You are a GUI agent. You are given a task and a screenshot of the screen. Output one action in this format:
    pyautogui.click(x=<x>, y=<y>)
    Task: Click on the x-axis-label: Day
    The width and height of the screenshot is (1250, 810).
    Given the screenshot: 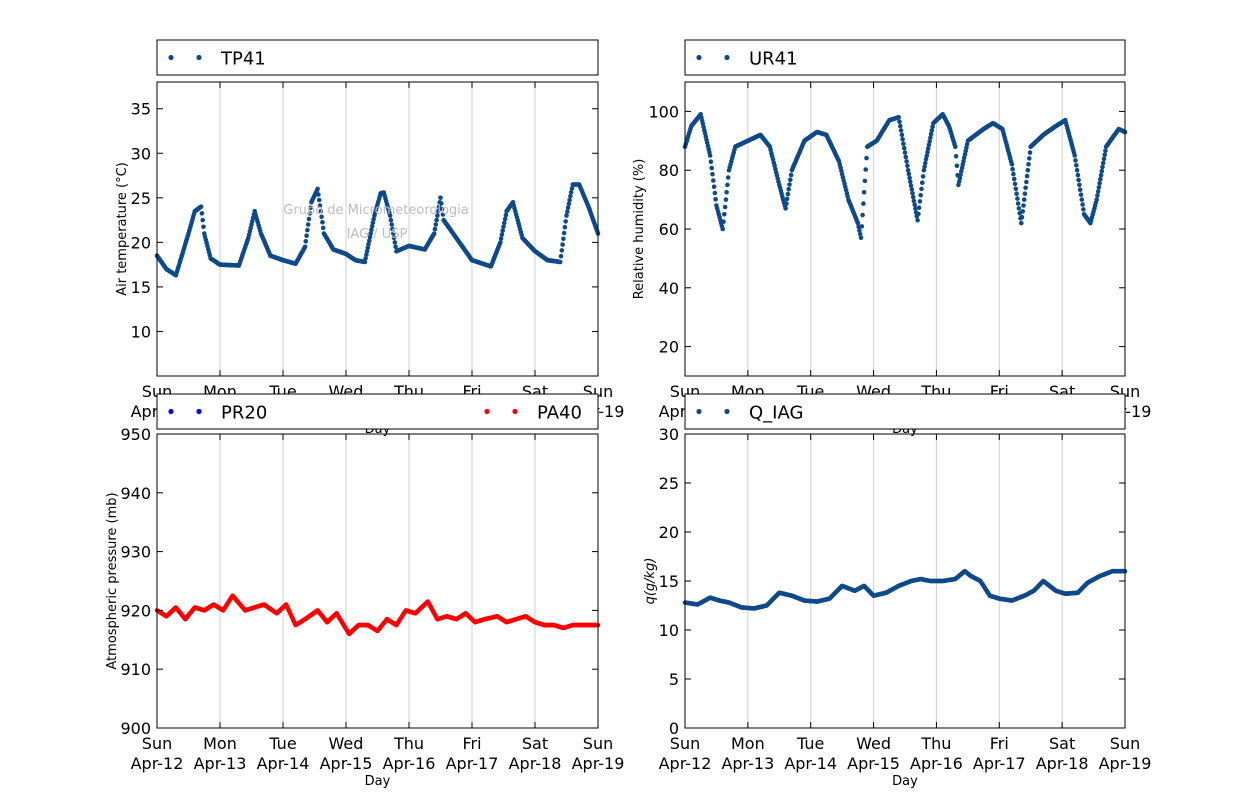 What is the action you would take?
    pyautogui.click(x=905, y=781)
    